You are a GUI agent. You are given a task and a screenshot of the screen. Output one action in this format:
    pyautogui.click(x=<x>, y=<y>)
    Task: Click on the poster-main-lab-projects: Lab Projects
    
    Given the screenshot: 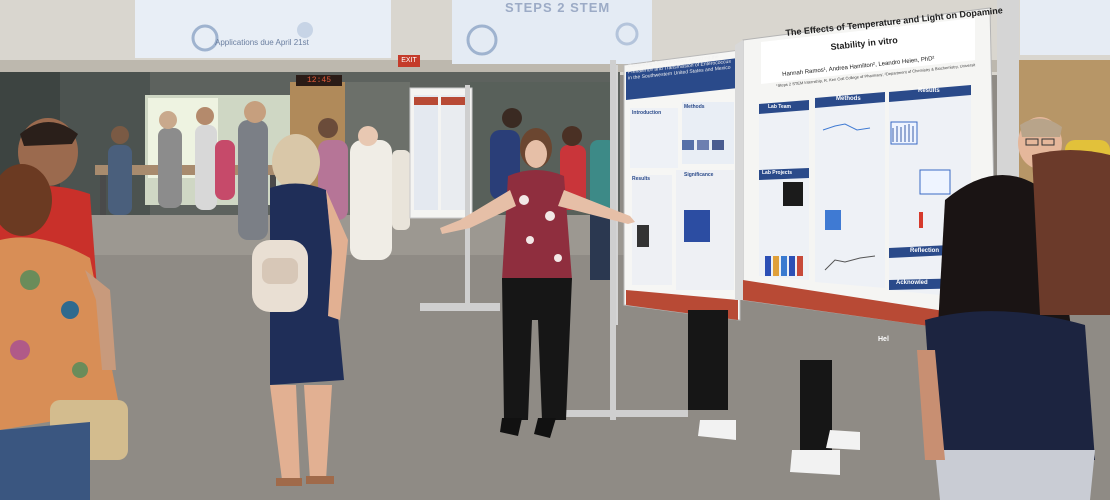 What is the action you would take?
    pyautogui.click(x=777, y=173)
    